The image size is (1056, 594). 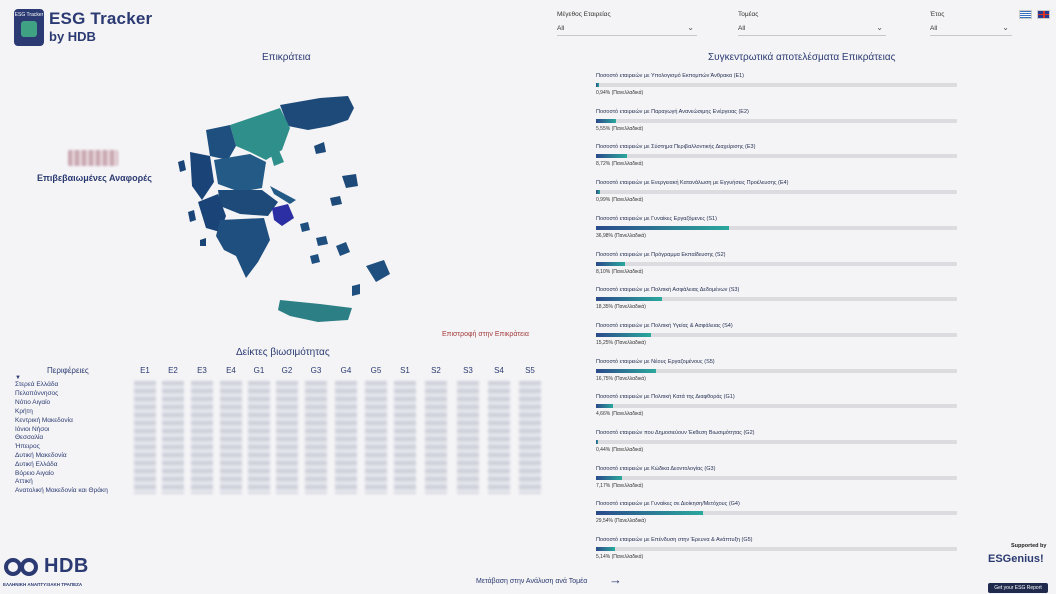 I want to click on regions-header: Περιφέρειες, so click(x=68, y=370).